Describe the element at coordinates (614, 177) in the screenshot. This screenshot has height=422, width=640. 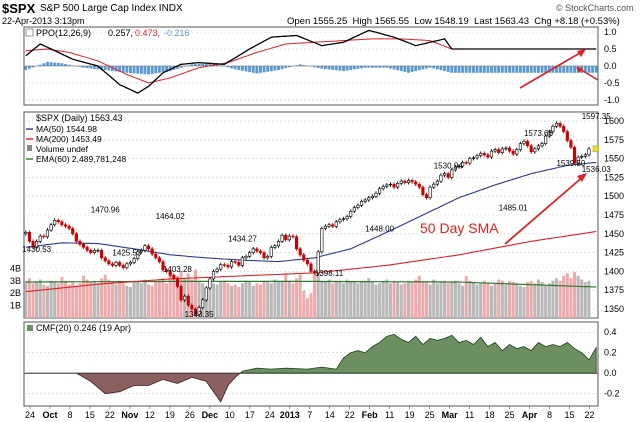
I see `price-tick-label: 1525` at that location.